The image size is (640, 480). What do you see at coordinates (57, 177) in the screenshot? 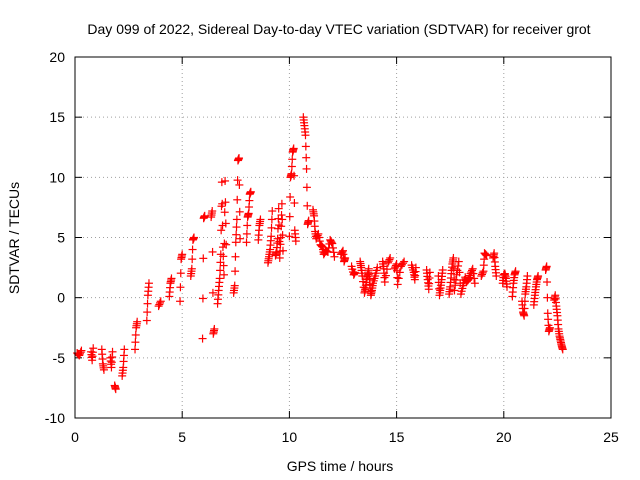
I see `y-tick-label: 10` at bounding box center [57, 177].